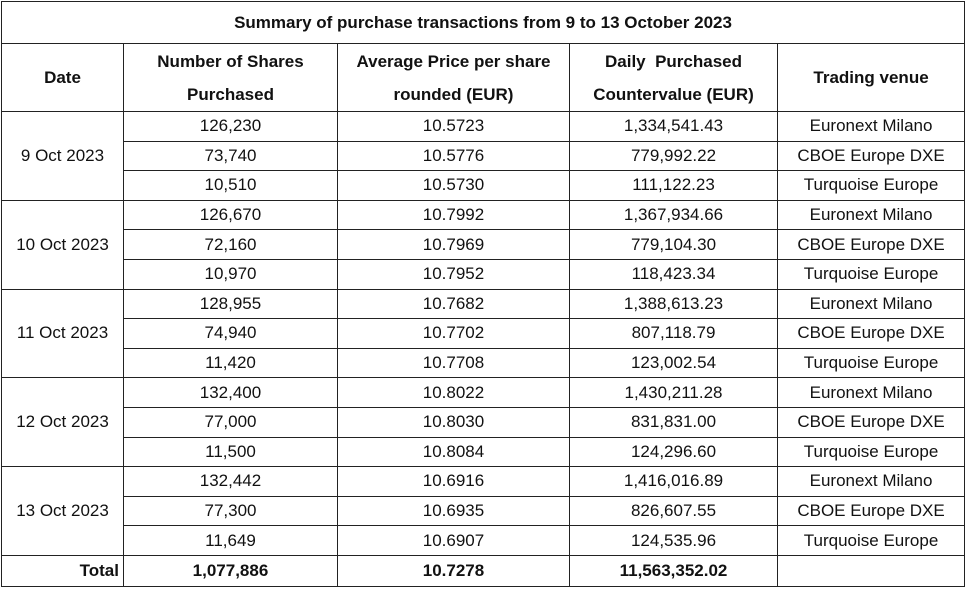  What do you see at coordinates (673, 126) in the screenshot?
I see `value-cell: 1,334,541.43` at bounding box center [673, 126].